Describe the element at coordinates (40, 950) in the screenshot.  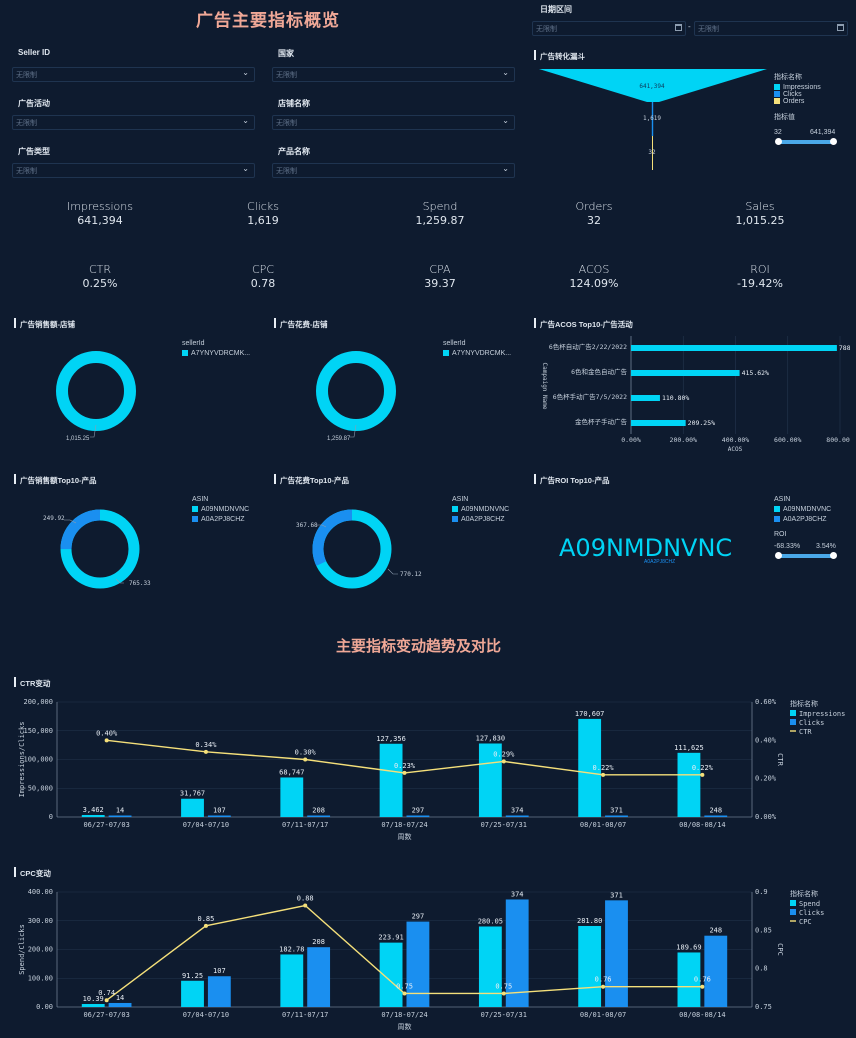
I see `y-tick-label: 200.00` at that location.